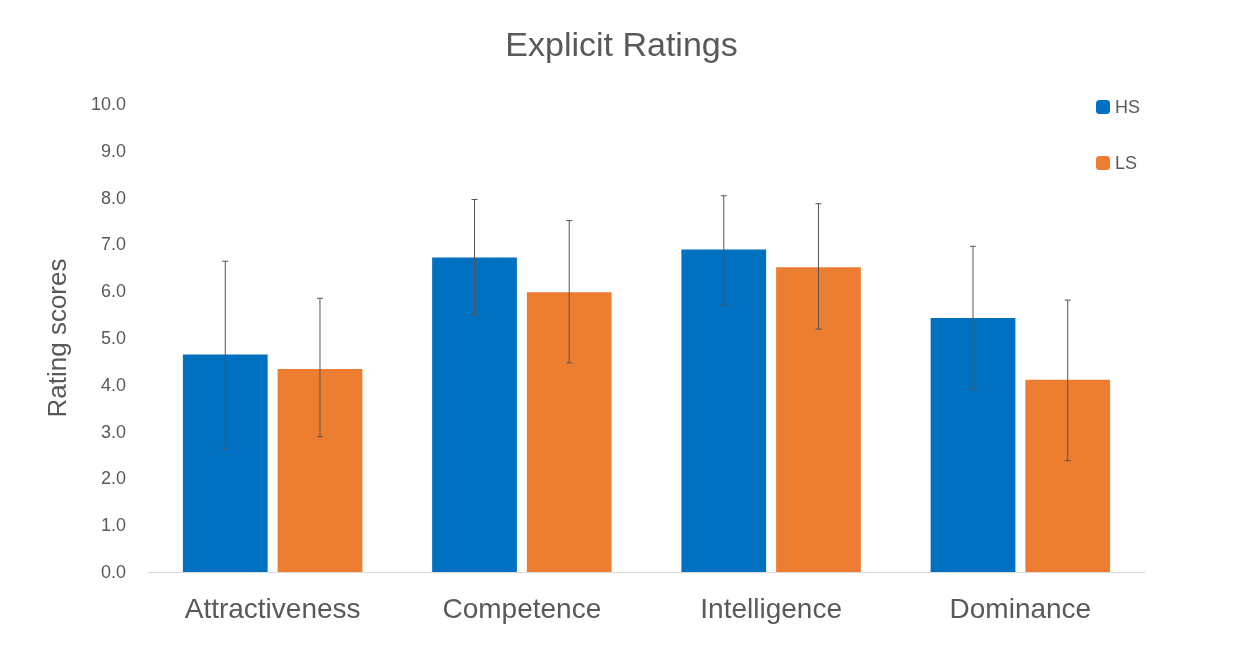 This screenshot has height=650, width=1243. I want to click on y-tick-label: 6.0, so click(113, 291).